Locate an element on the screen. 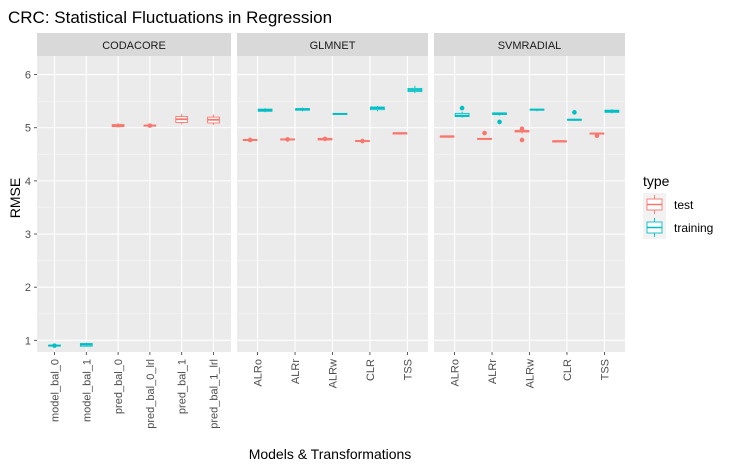 This screenshot has height=470, width=731. legend-key-test is located at coordinates (654, 204).